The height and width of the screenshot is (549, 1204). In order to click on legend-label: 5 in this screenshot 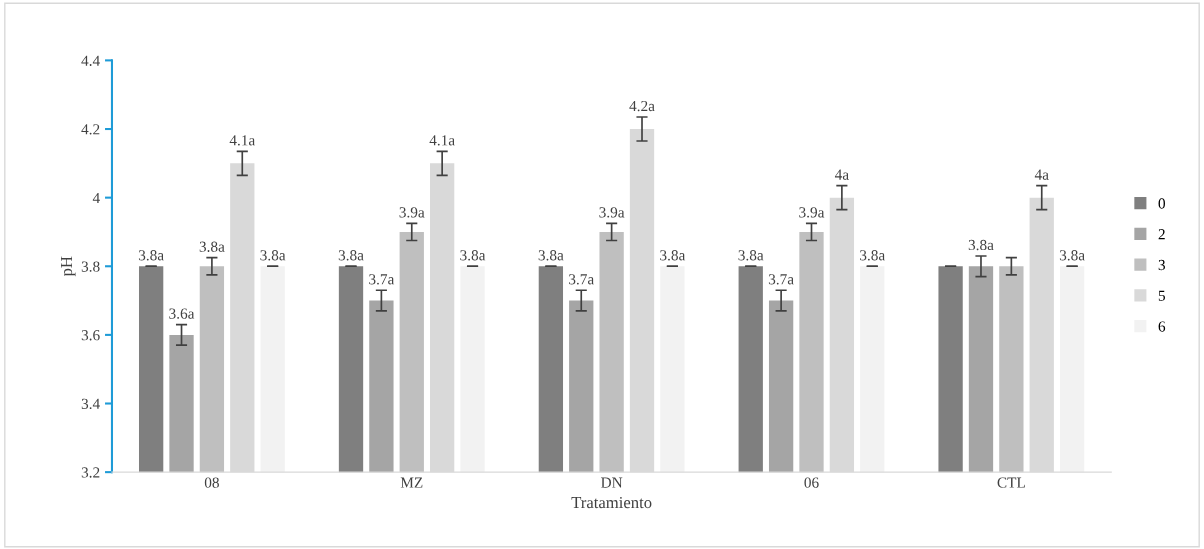, I will do `click(1161, 295)`.